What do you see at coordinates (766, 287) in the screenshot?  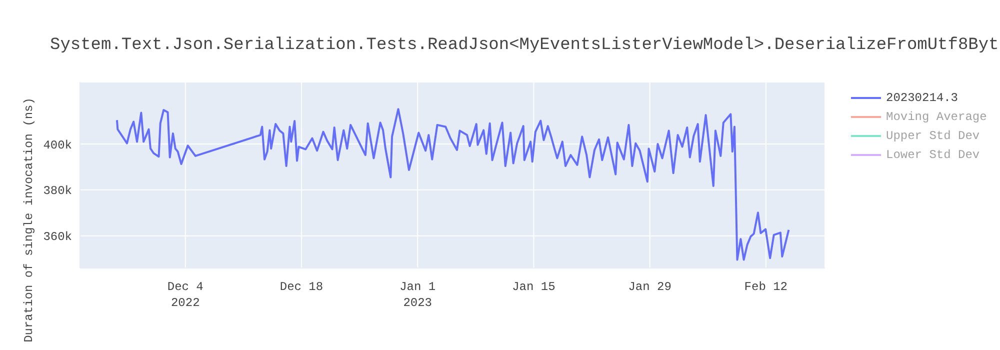 I see `x-tick-label: Feb 12` at bounding box center [766, 287].